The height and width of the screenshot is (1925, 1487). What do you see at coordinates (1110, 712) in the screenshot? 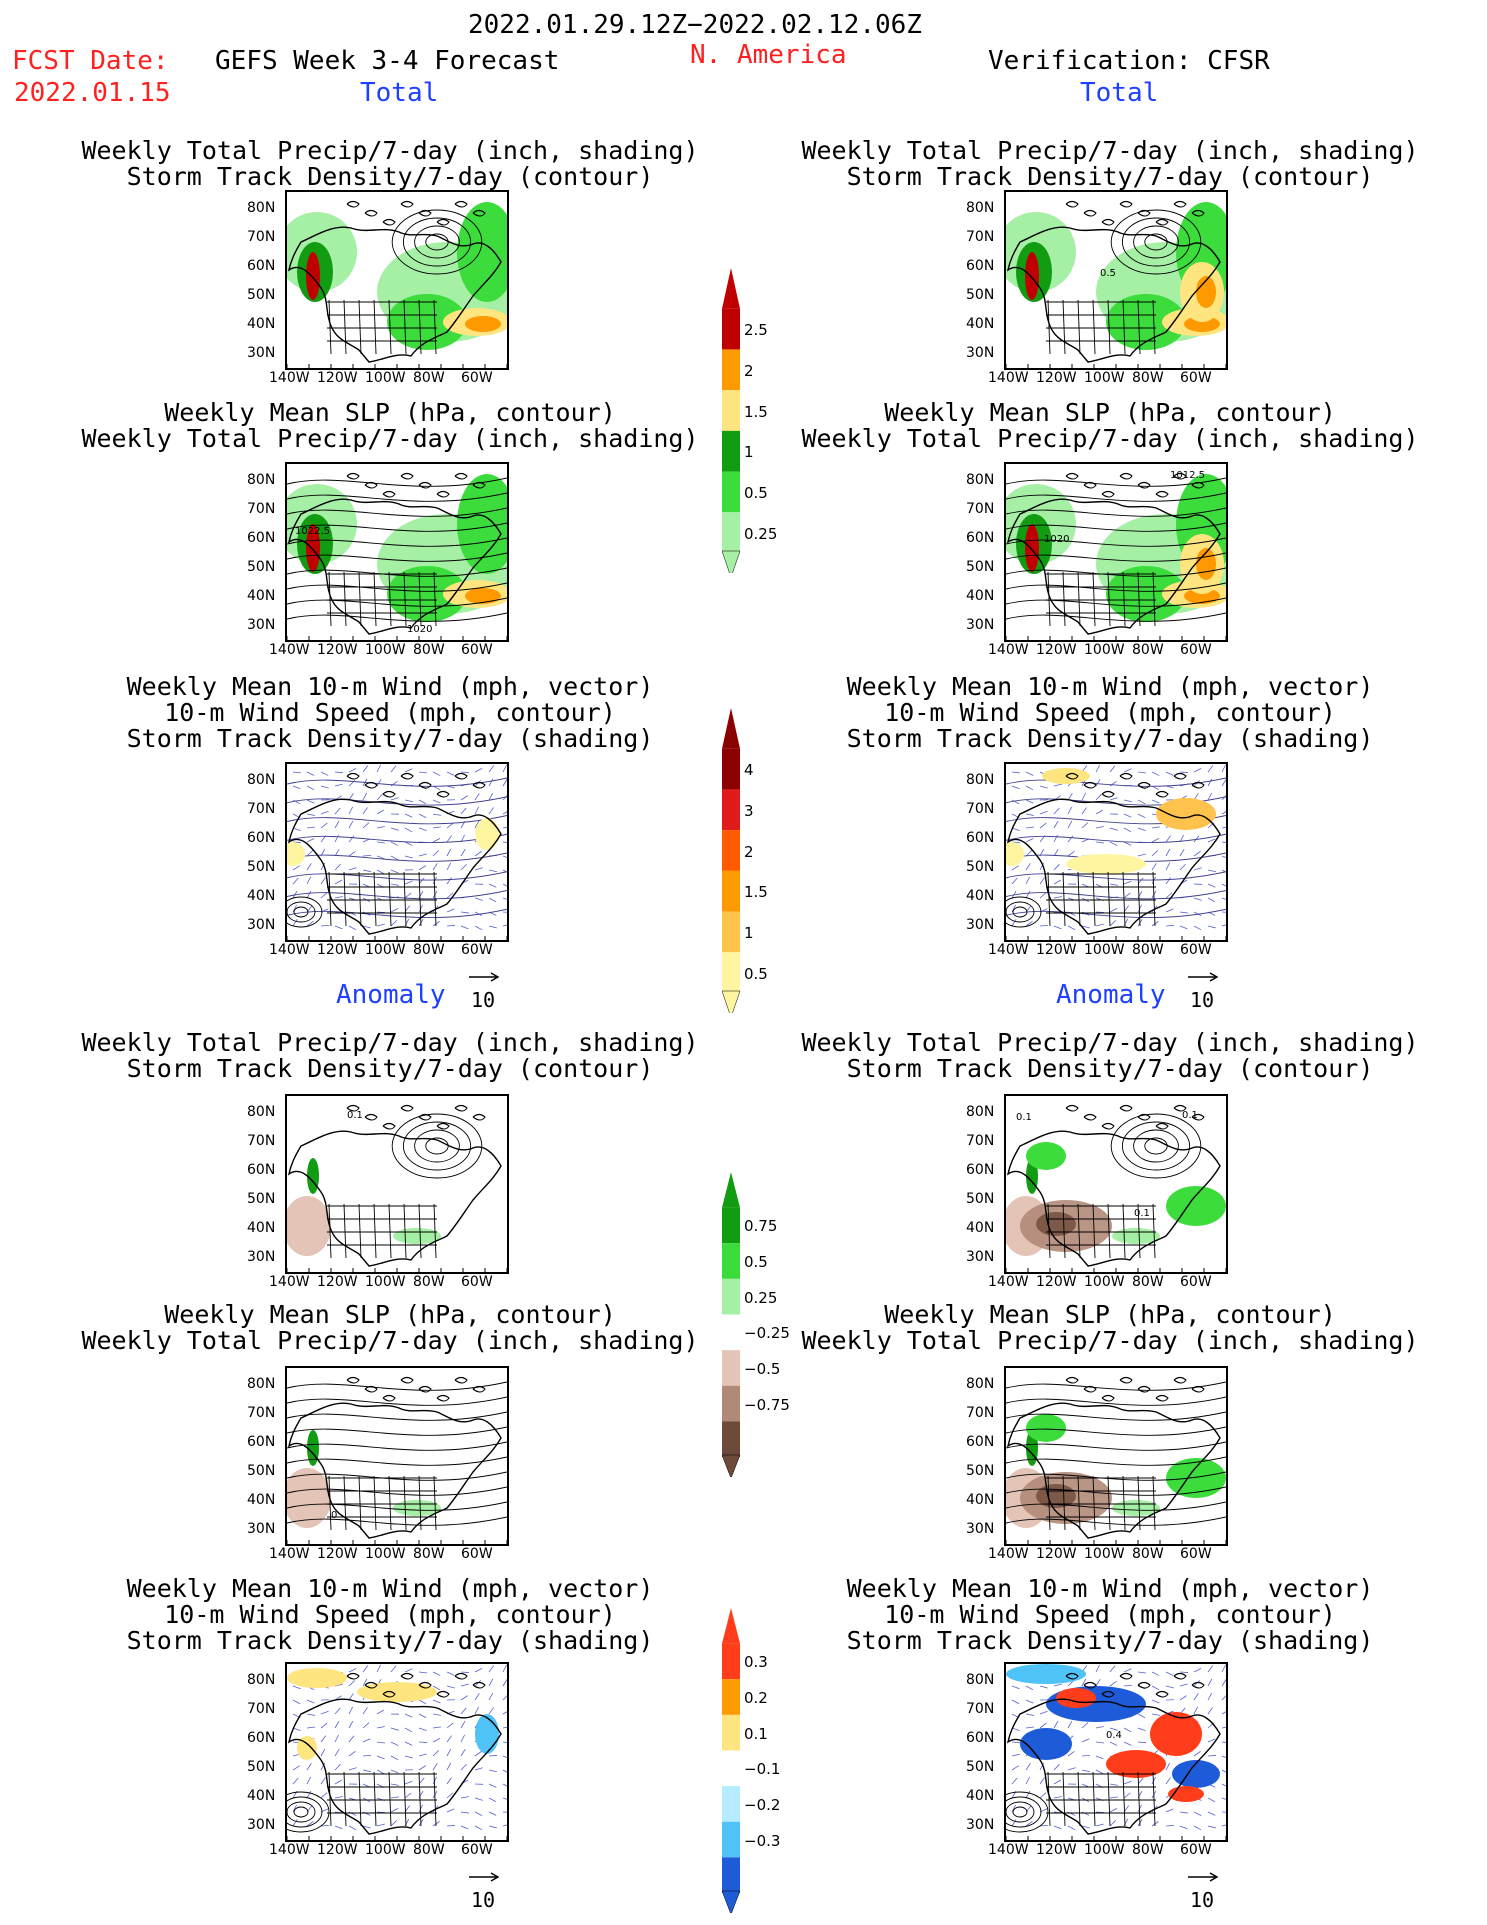
I see `panel-title-line: 10-m Wind Speed (mph, contour)` at bounding box center [1110, 712].